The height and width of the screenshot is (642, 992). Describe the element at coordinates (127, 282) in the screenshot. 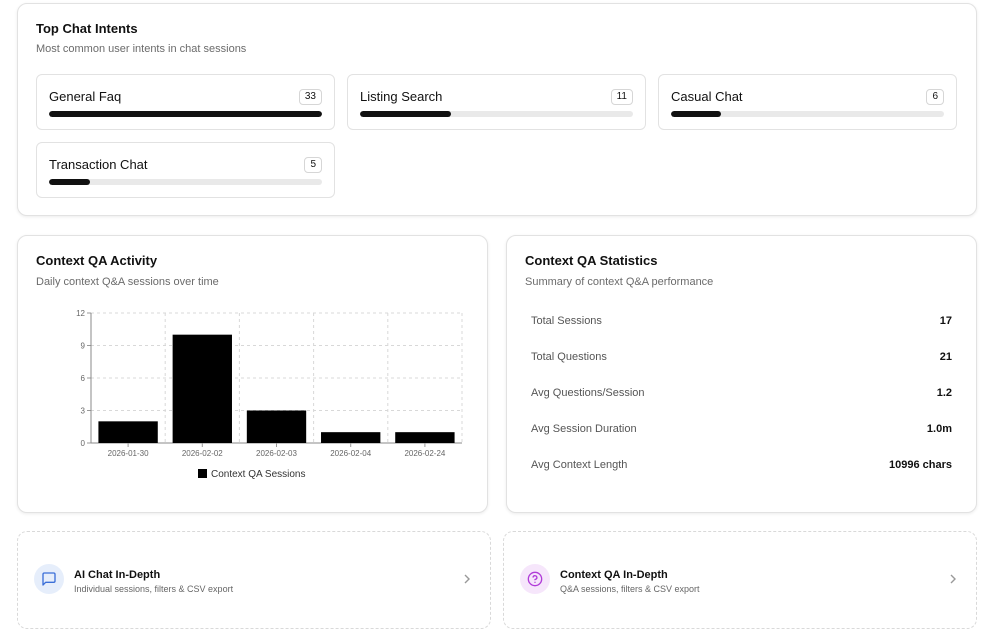

I see `activity-subtitle: Daily context Q&A sessions over time` at that location.